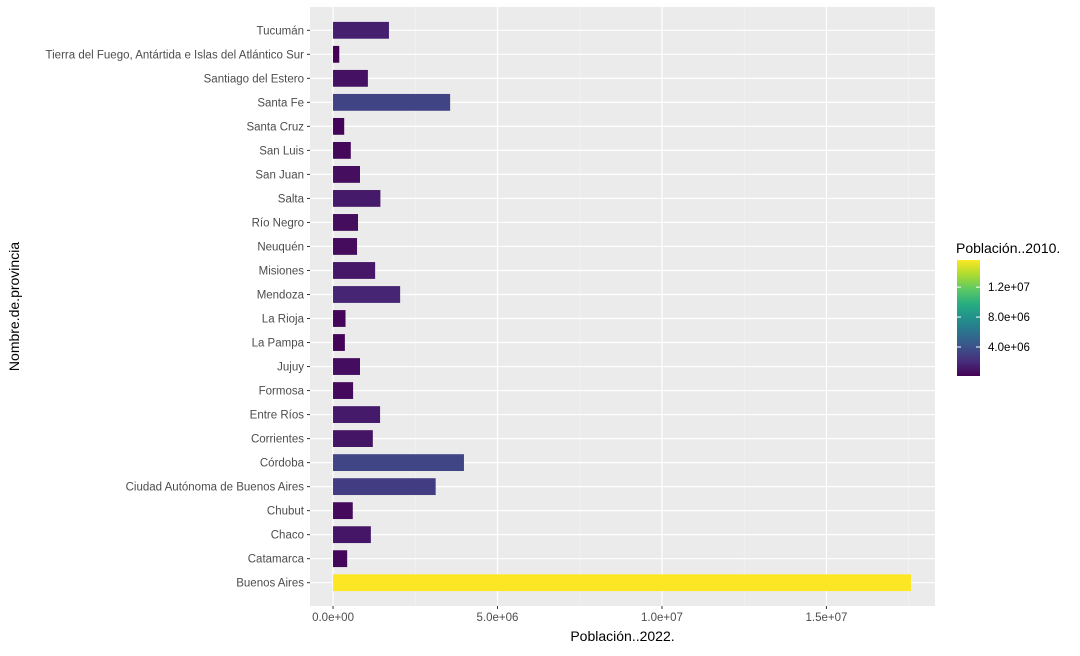 The height and width of the screenshot is (656, 1080). Describe the element at coordinates (290, 368) in the screenshot. I see `y-tick-label: Jujuy` at that location.